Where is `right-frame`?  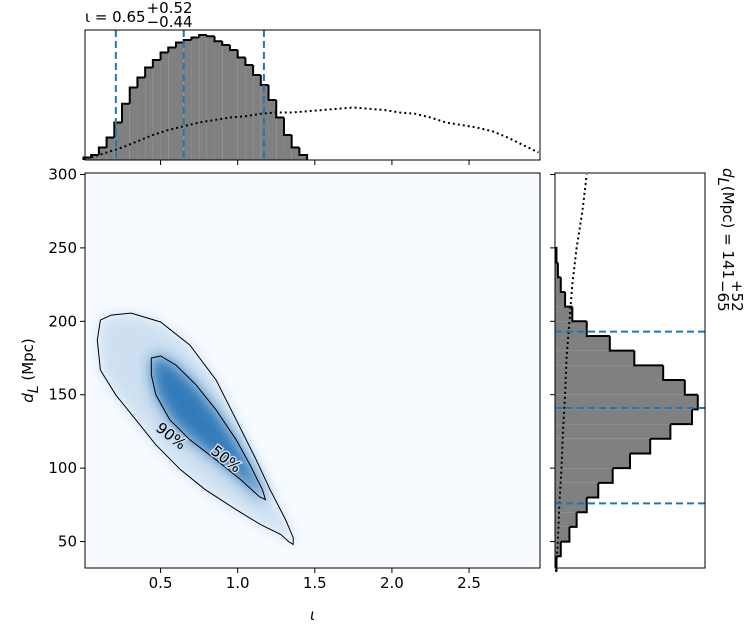 right-frame is located at coordinates (630, 370).